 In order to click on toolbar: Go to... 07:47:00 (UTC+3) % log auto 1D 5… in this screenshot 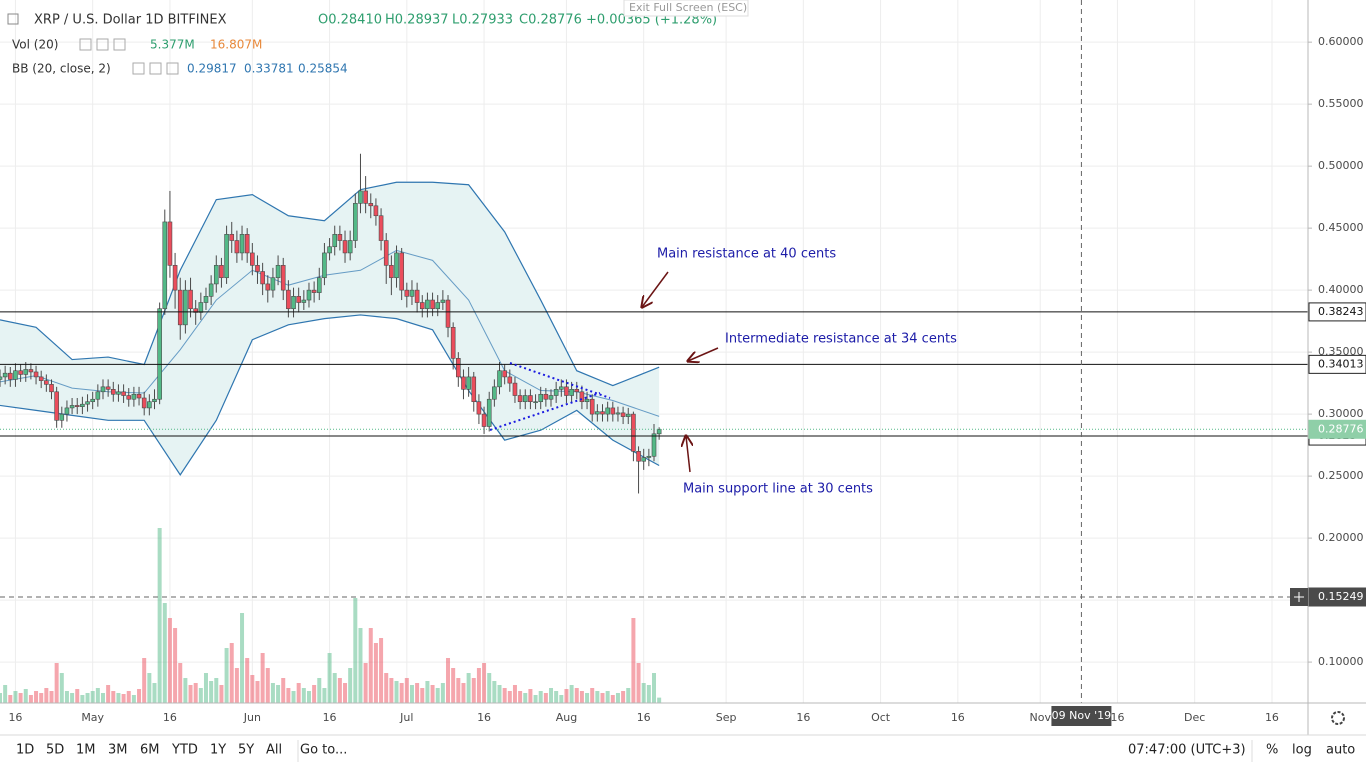, I will do `click(685, 736)`.